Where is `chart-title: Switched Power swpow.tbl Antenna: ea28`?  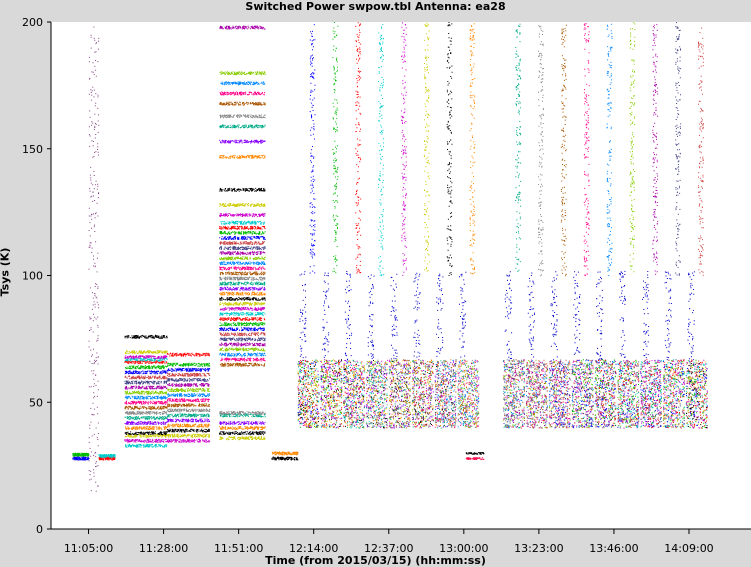 chart-title: Switched Power swpow.tbl Antenna: ea28 is located at coordinates (375, 6).